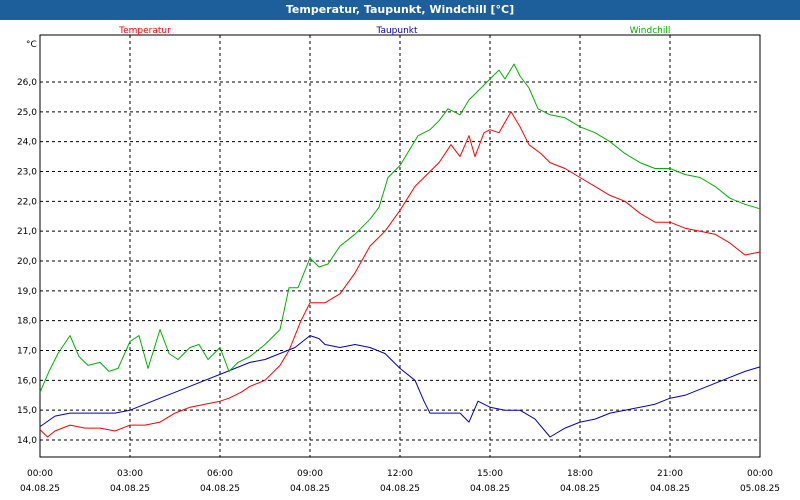 This screenshot has width=800, height=500. What do you see at coordinates (760, 489) in the screenshot?
I see `x-tick-date: 05.08.25` at bounding box center [760, 489].